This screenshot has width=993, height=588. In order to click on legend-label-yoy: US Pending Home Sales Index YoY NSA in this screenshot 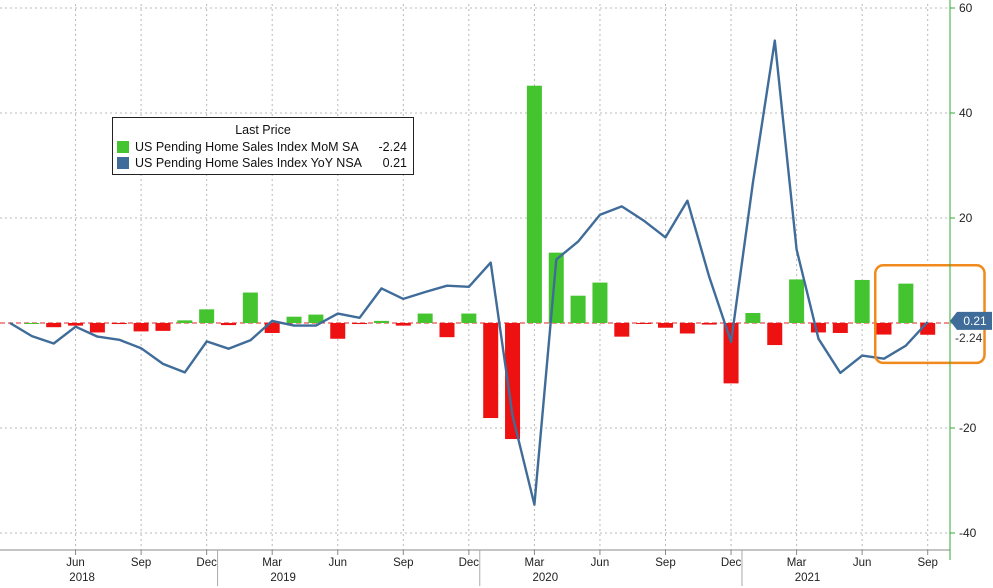, I will do `click(248, 163)`.